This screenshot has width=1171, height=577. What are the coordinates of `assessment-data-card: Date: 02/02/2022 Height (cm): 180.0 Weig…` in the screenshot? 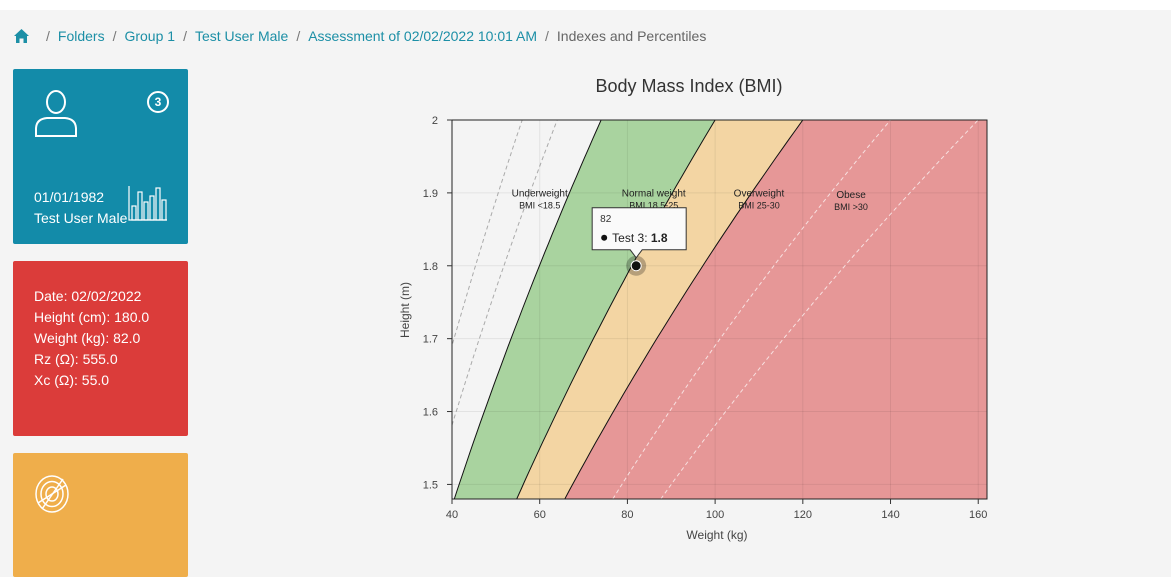 It's located at (100, 348).